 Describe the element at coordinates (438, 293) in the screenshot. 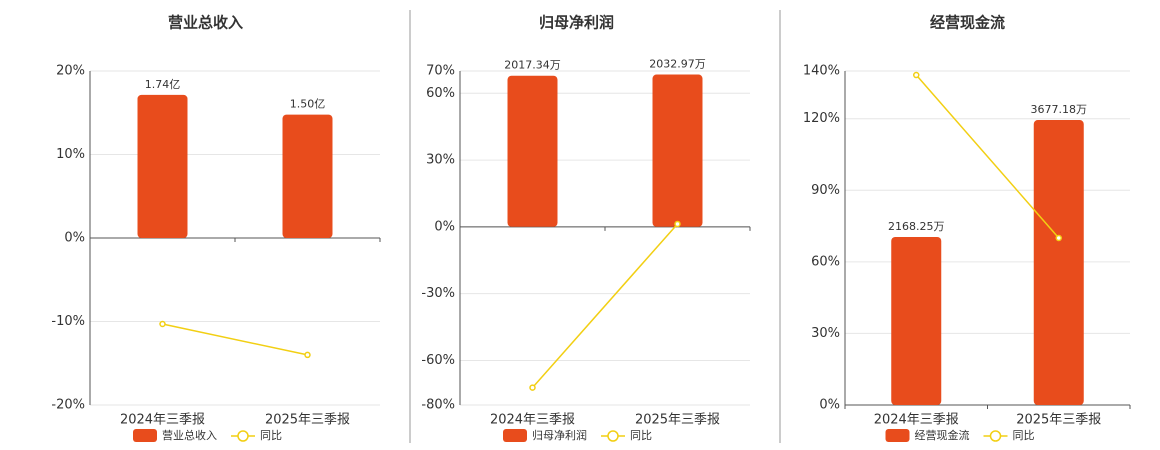

I see `y-tick-label: -30%` at that location.